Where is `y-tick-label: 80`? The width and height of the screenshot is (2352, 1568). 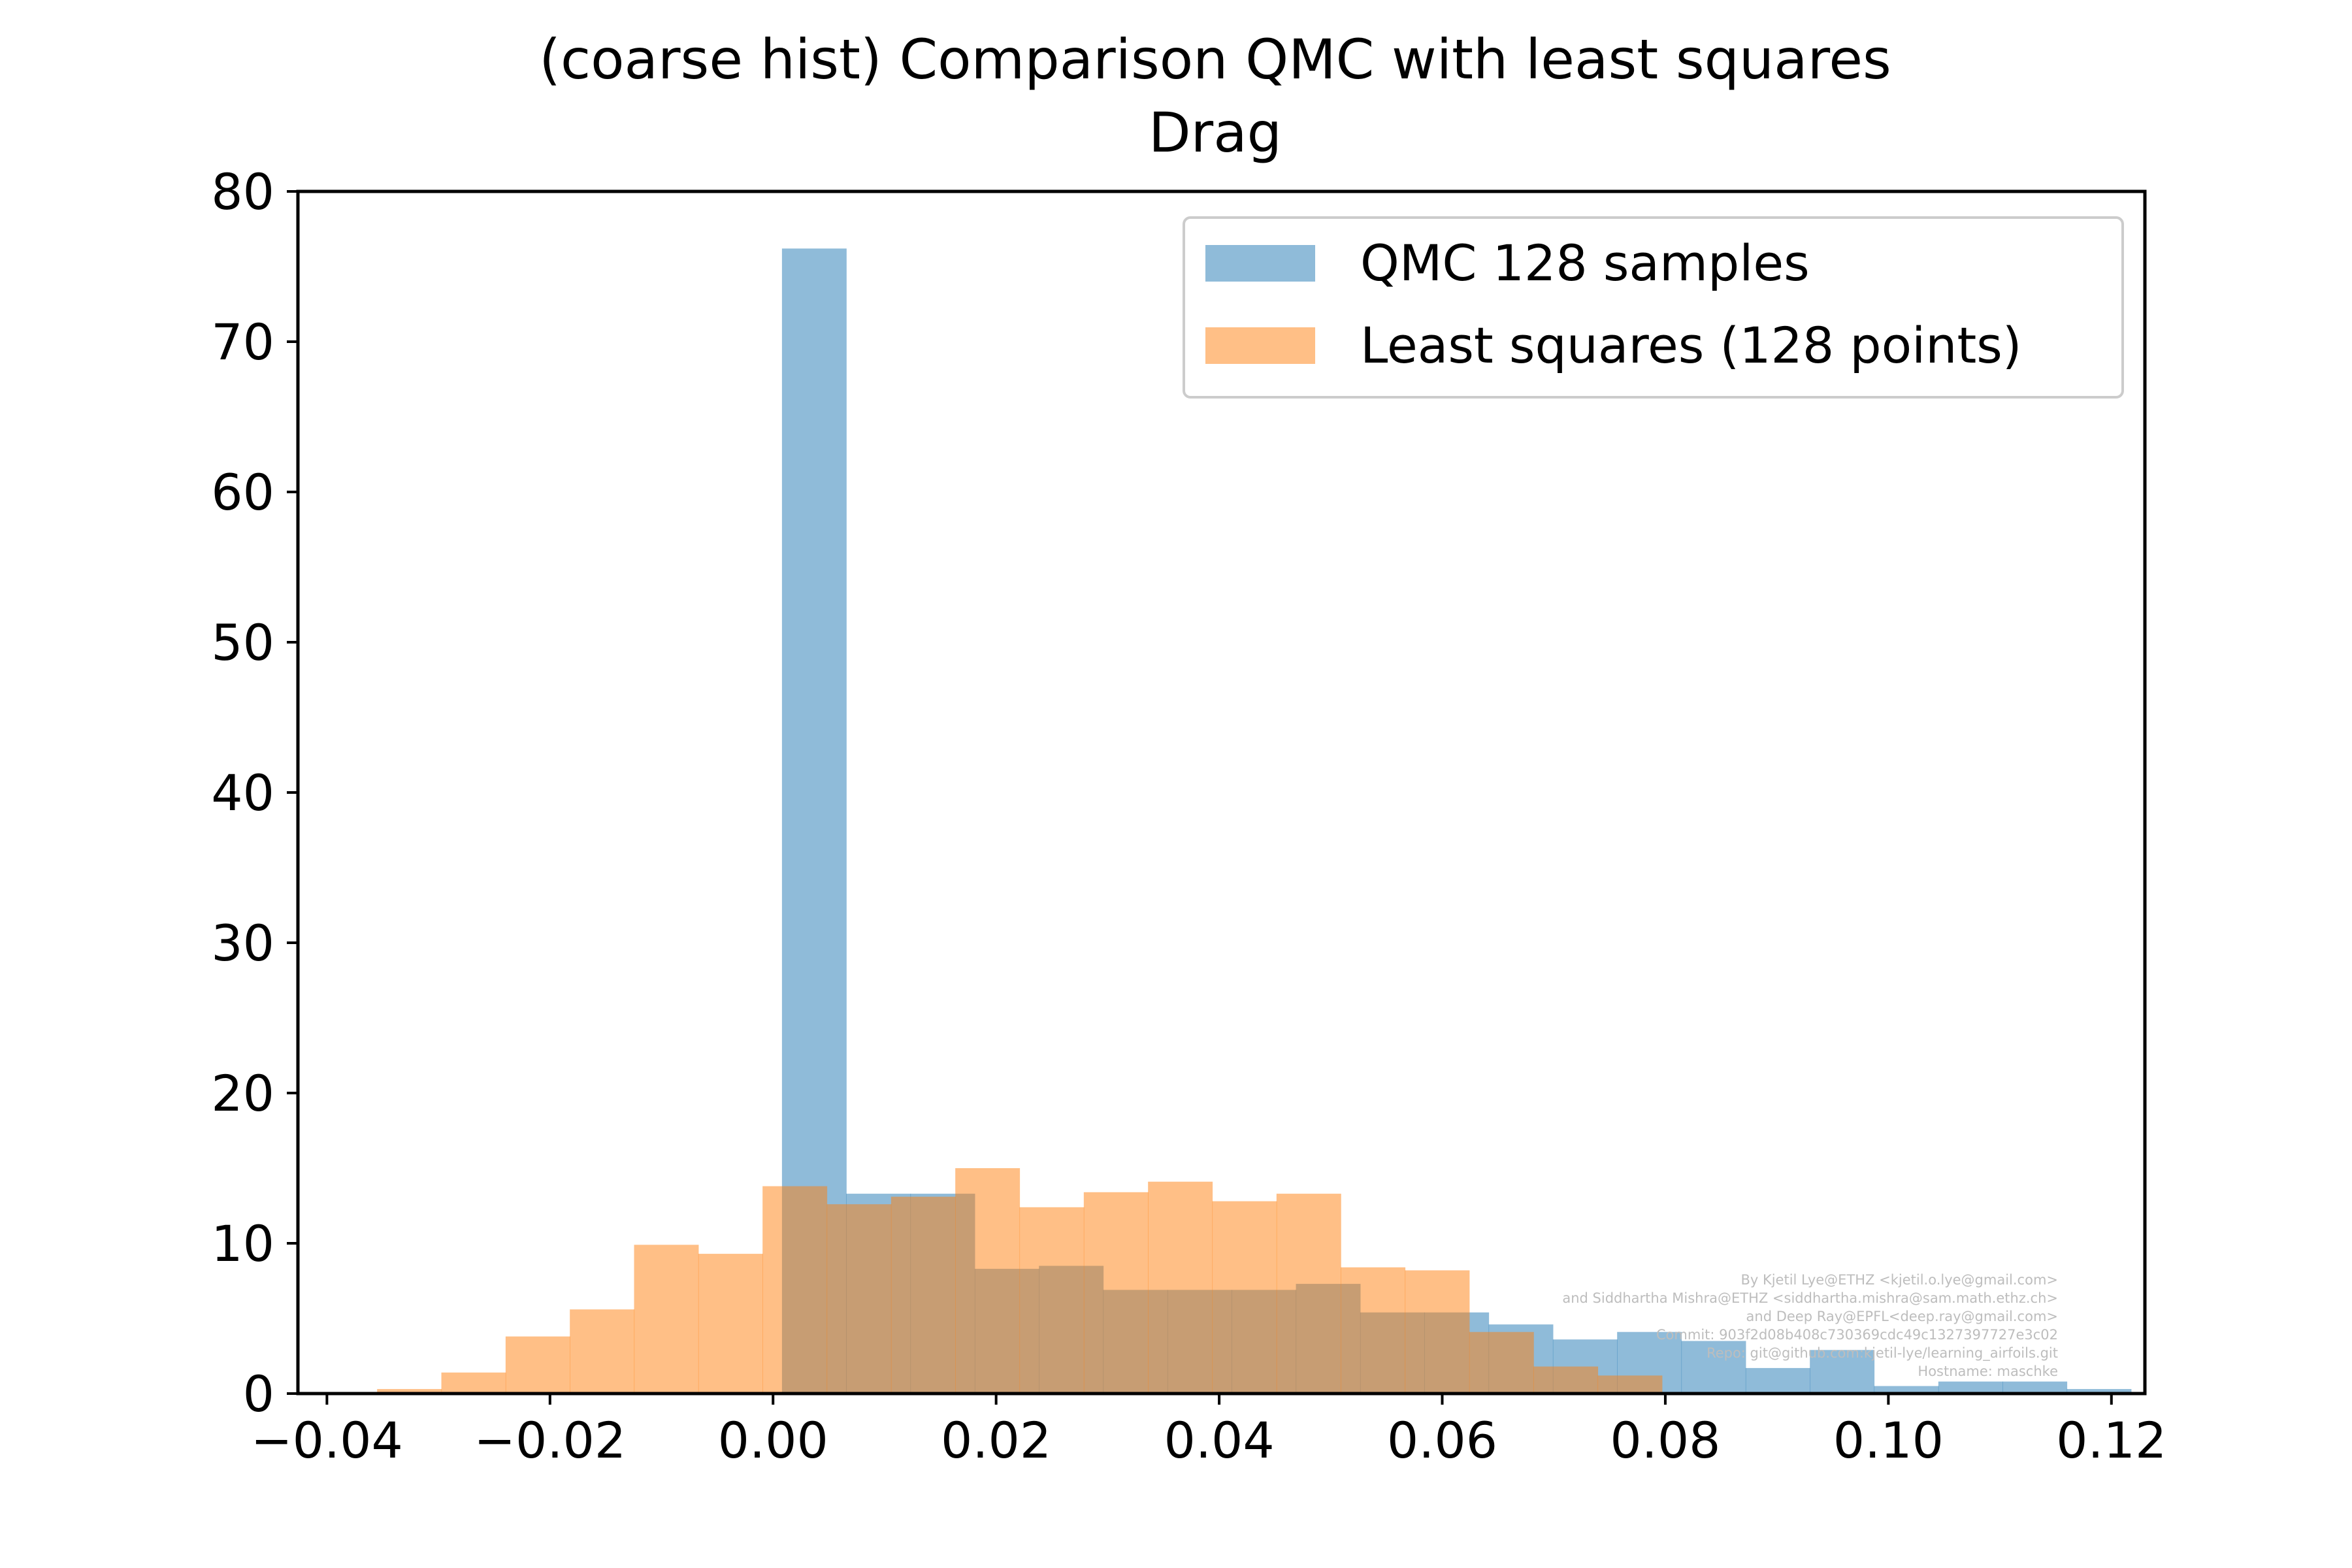
y-tick-label: 80 is located at coordinates (242, 192).